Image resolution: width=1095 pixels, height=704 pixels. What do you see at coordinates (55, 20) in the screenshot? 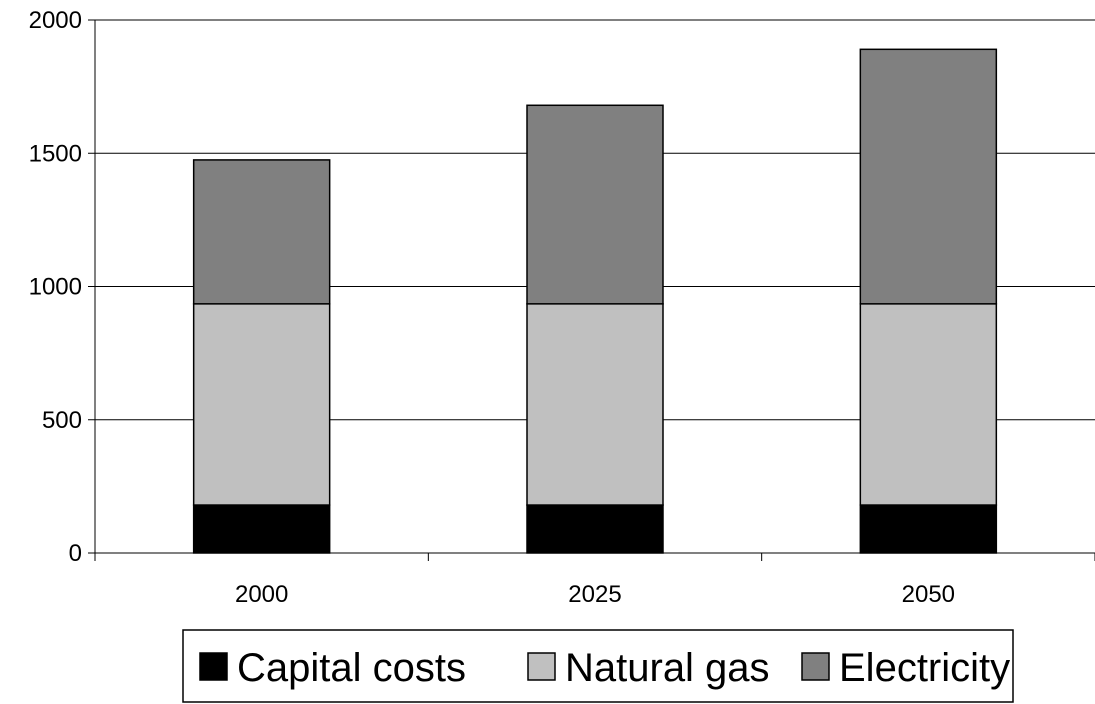
I see `y-tick-label-2000: 2000` at bounding box center [55, 20].